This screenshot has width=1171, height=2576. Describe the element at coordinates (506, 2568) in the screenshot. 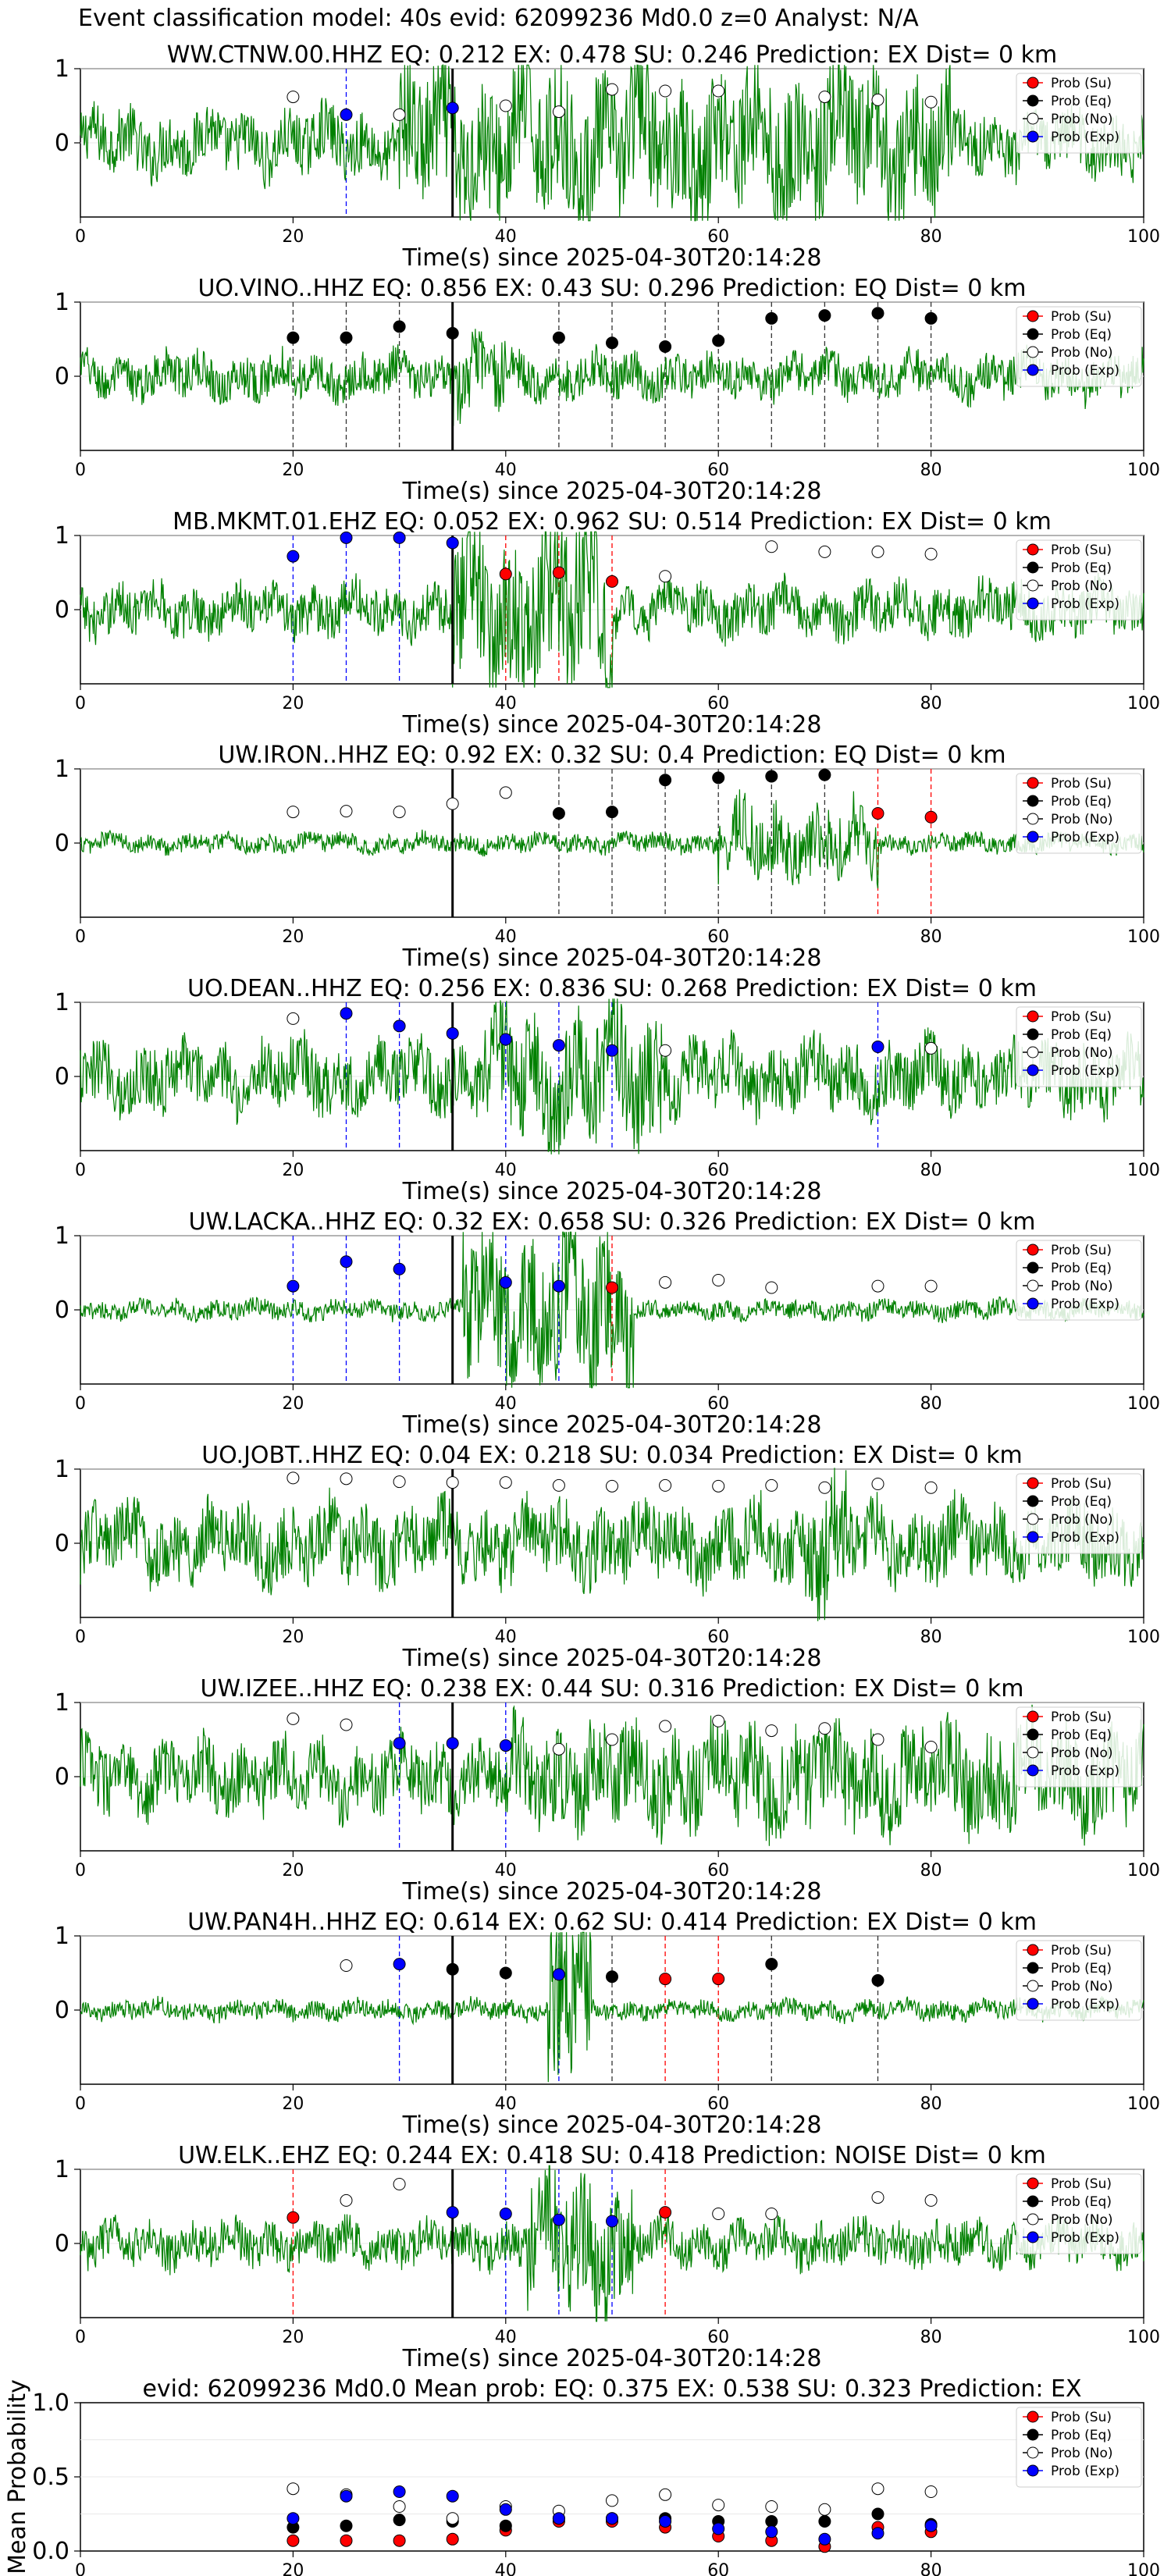

I see `panel-10-xtick-label-2: 40` at that location.